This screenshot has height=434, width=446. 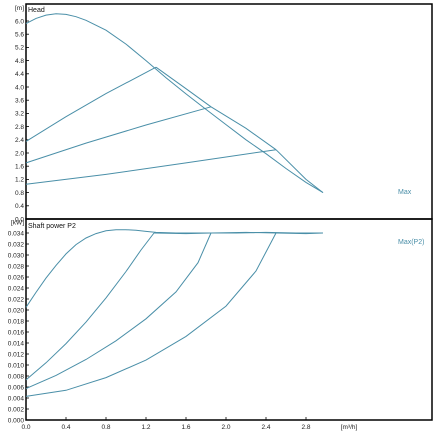 What do you see at coordinates (65, 427) in the screenshot?
I see `x-tick-label: 0.4` at bounding box center [65, 427].